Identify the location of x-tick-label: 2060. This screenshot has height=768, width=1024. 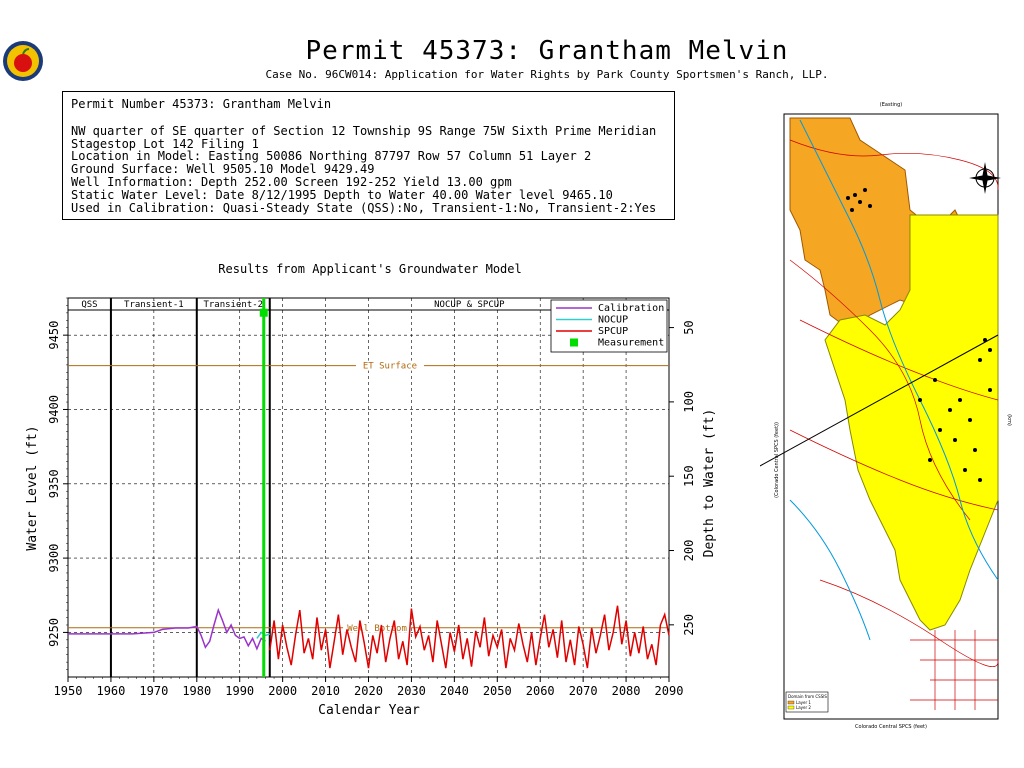
(540, 691).